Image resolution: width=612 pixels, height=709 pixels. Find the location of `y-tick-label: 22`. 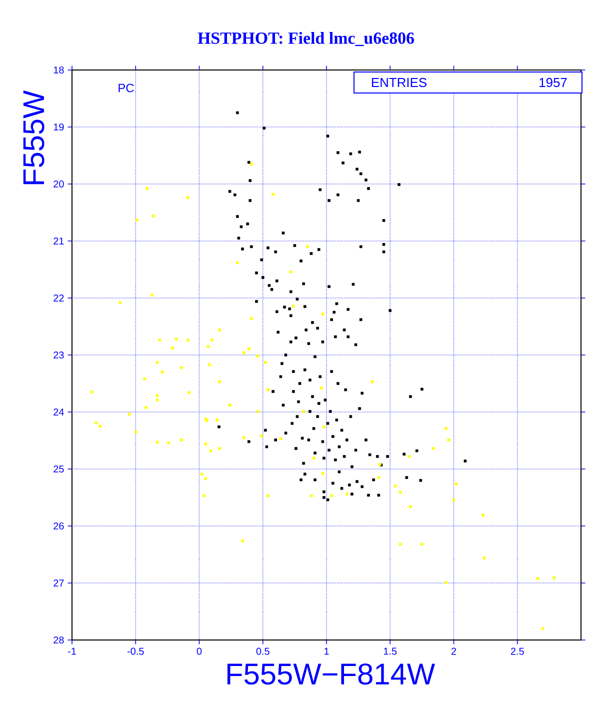

y-tick-label: 22 is located at coordinates (59, 298).